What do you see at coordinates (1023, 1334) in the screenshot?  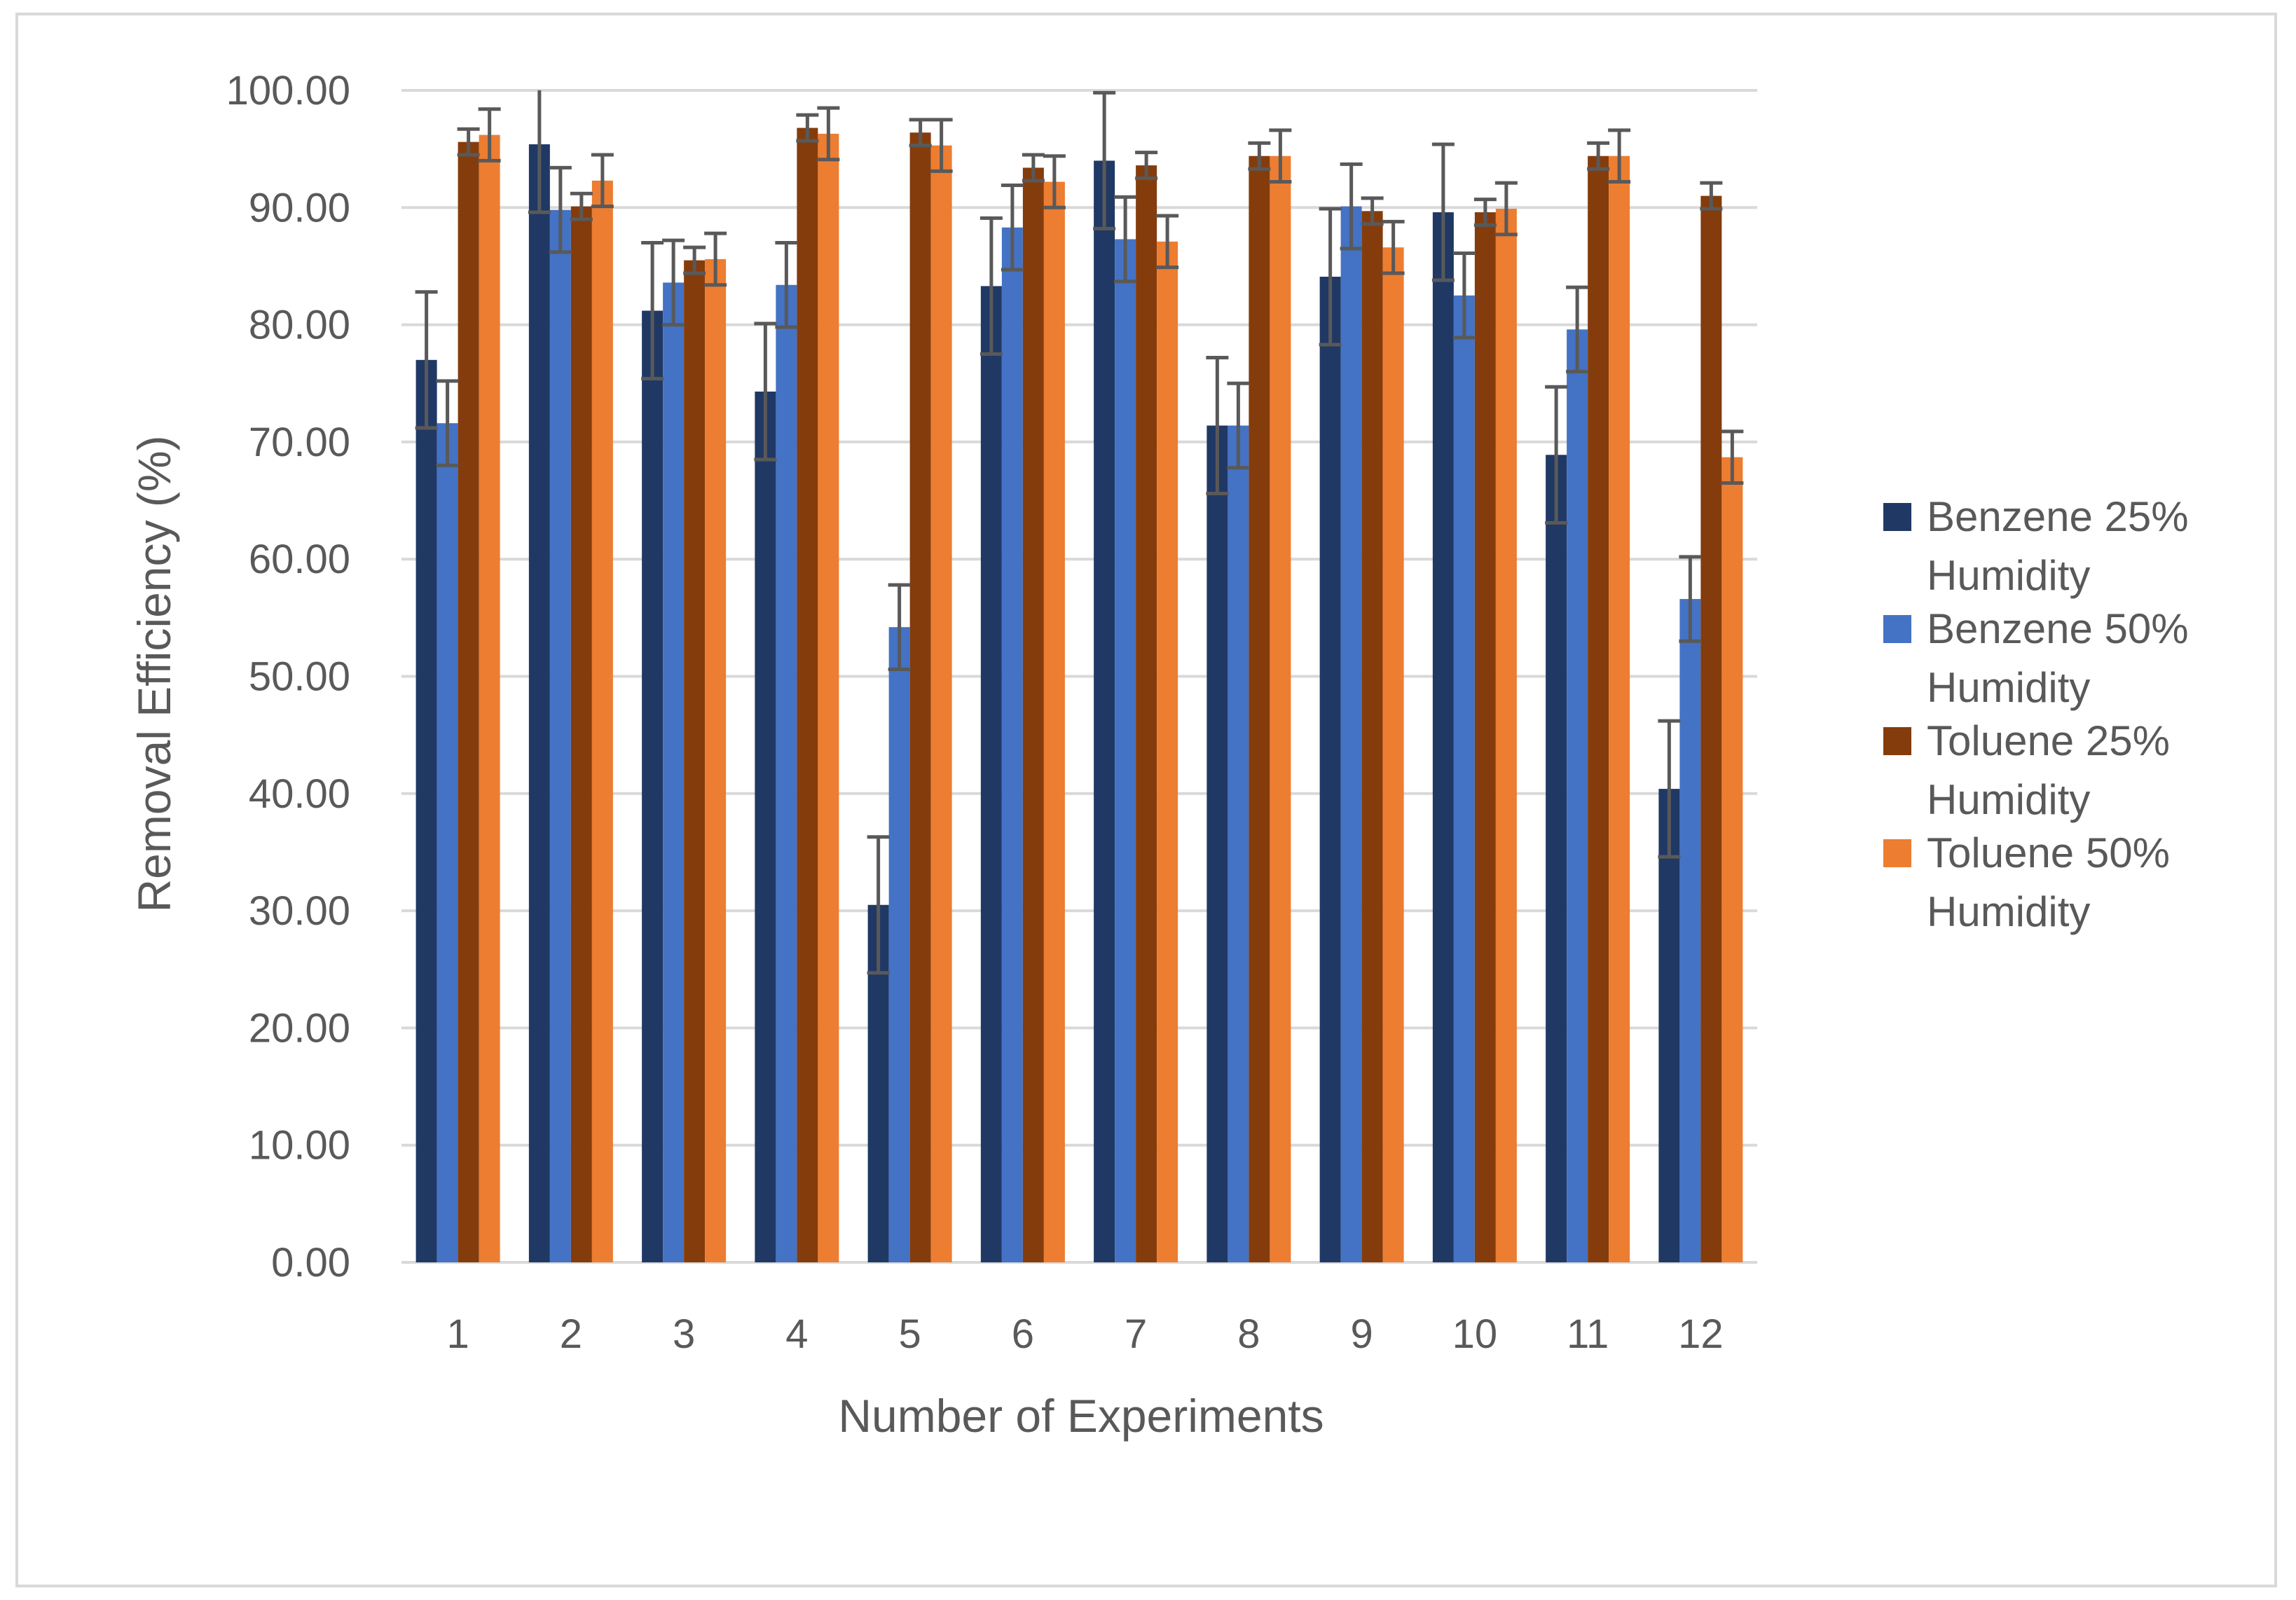 I see `x-tick-label: 6` at bounding box center [1023, 1334].